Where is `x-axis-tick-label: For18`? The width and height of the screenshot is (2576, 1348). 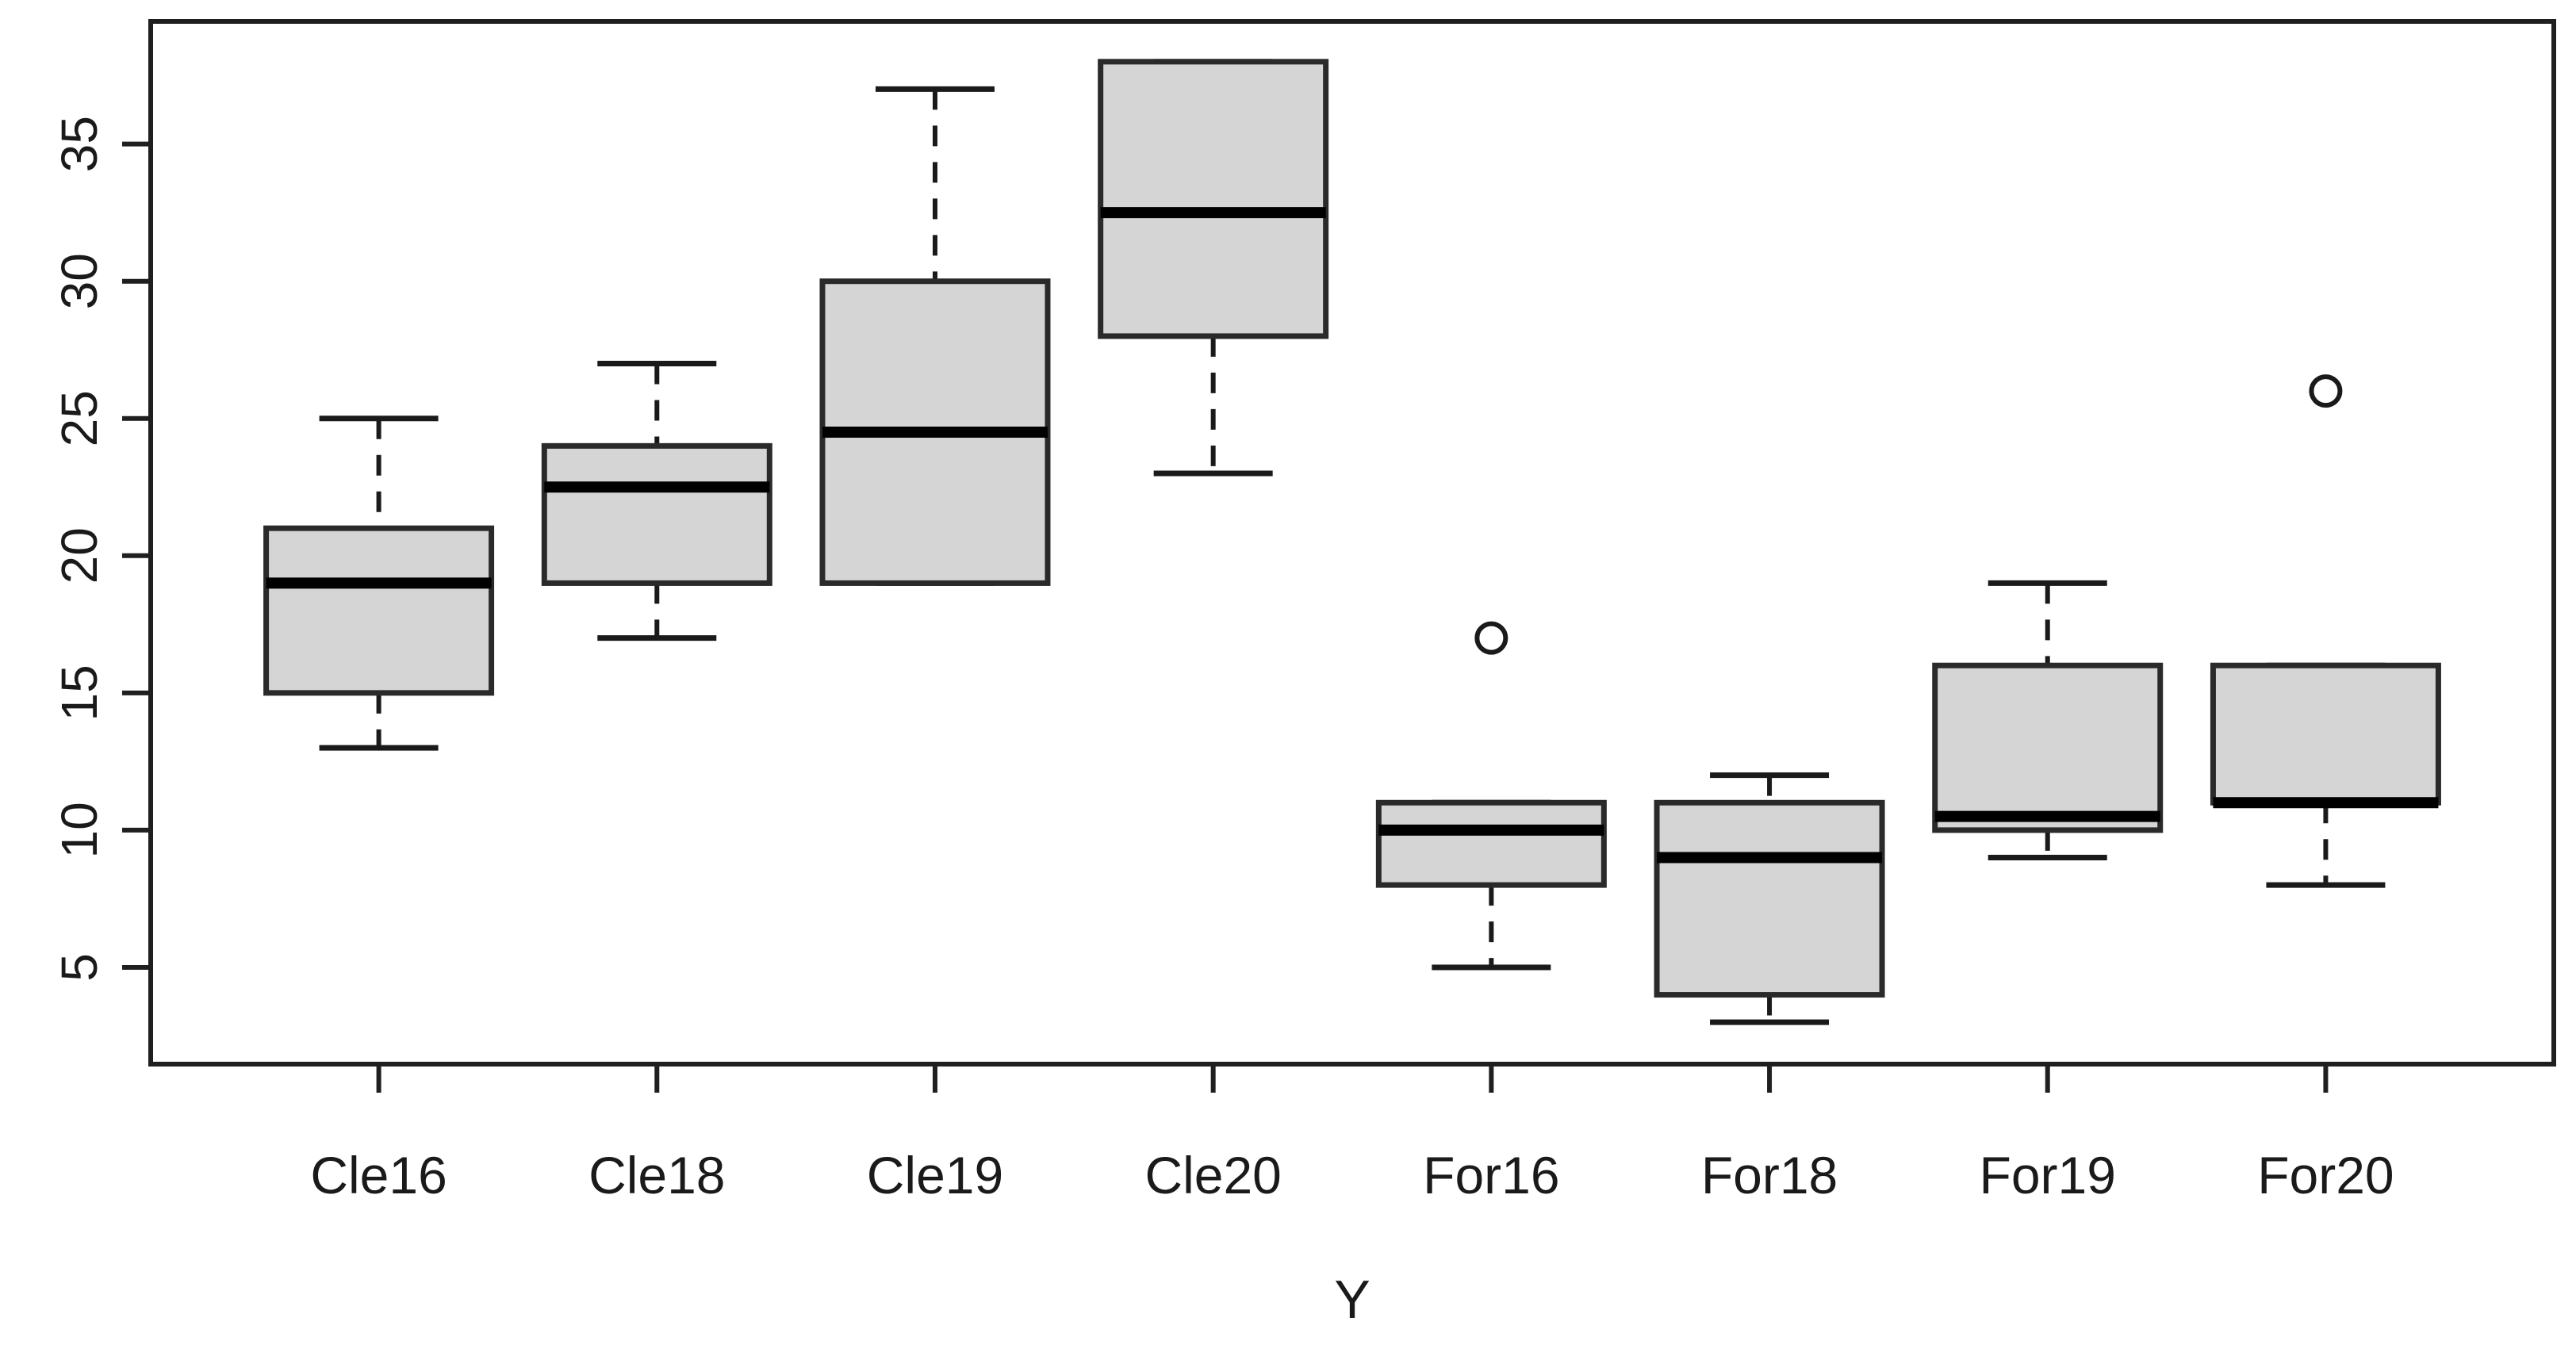
x-axis-tick-label: For18 is located at coordinates (1770, 1175).